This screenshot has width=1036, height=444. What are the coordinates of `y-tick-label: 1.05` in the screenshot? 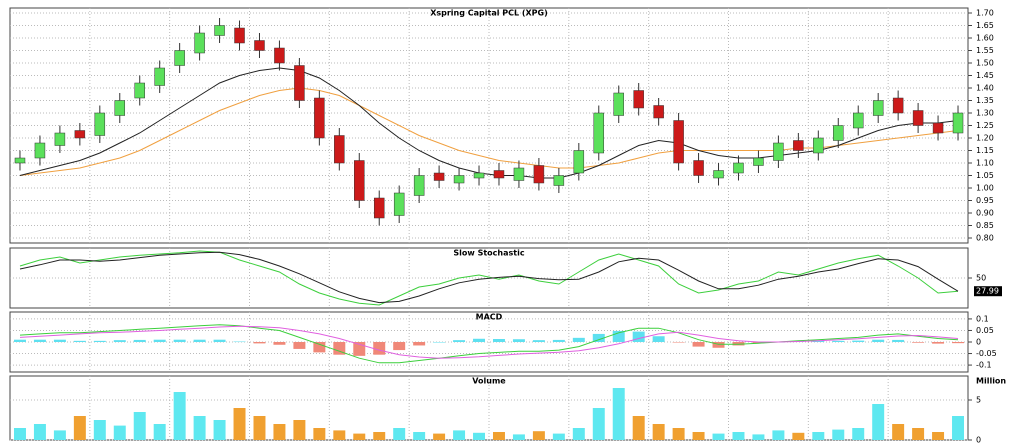 It's located at (985, 175).